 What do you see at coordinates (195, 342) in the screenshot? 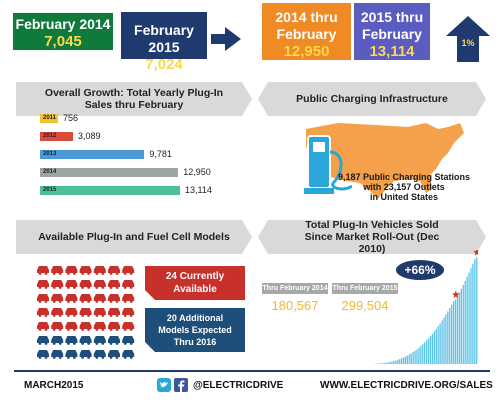
I see `expected-line3: Thru 2016` at bounding box center [195, 342].